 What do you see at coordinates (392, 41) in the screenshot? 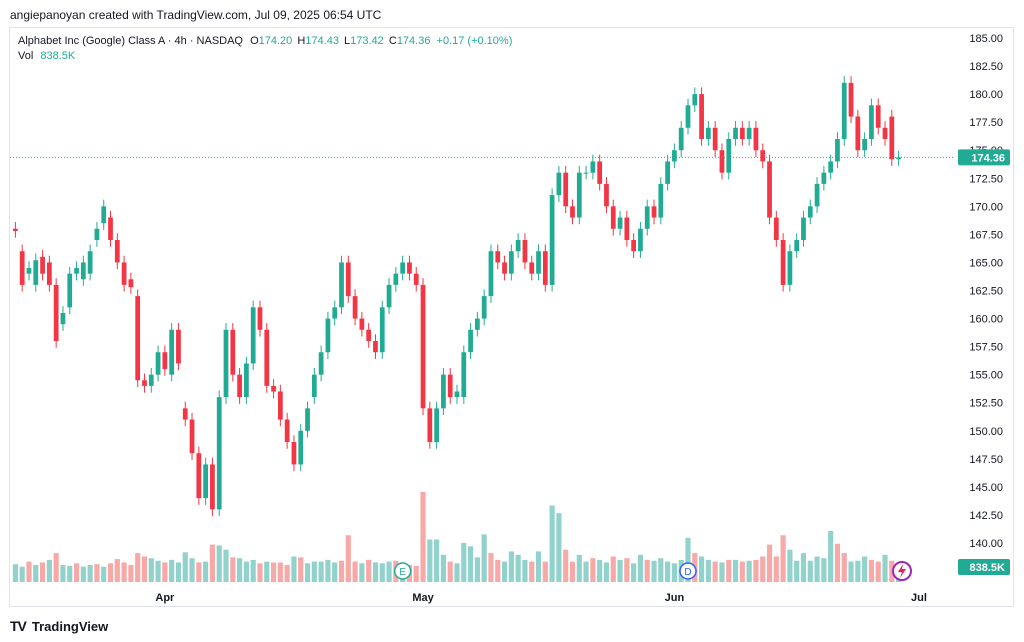
I see `close-label: C` at bounding box center [392, 41].